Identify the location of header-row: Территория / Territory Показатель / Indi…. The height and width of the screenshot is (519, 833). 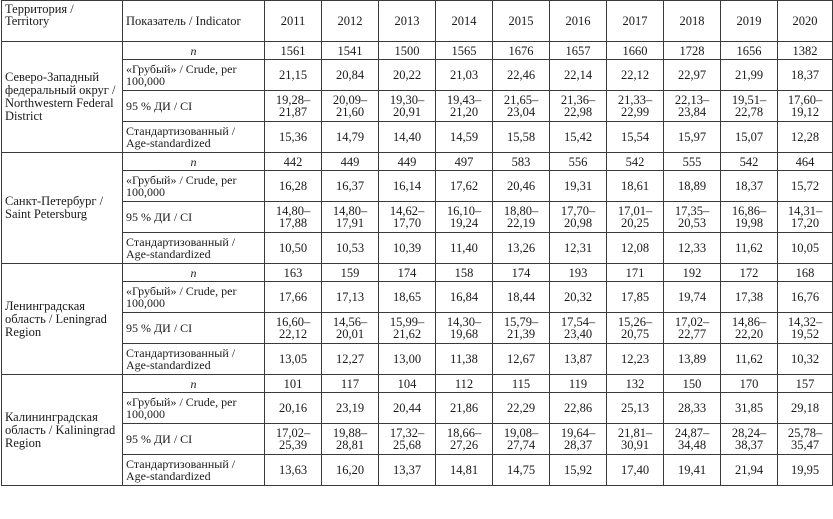
(417, 21).